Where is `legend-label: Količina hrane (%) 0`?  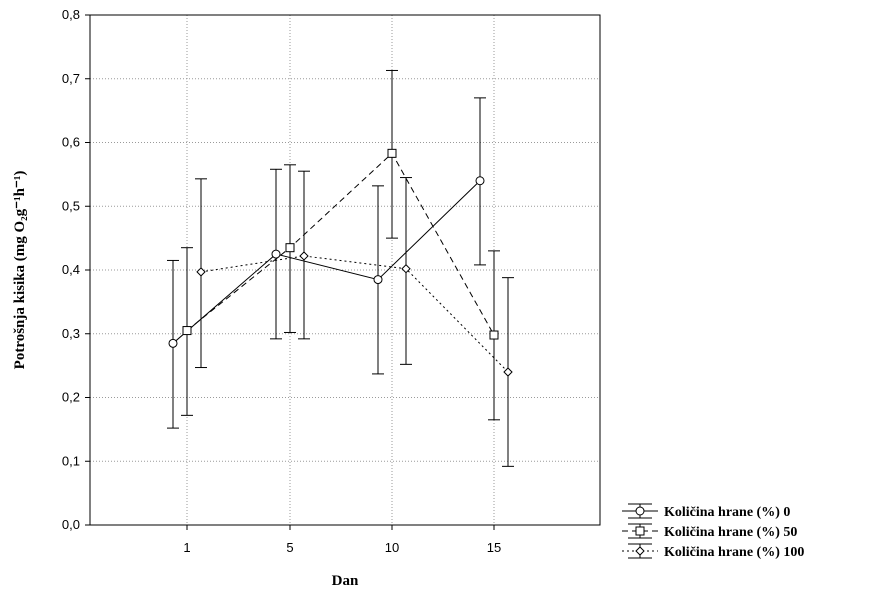 legend-label: Količina hrane (%) 0 is located at coordinates (727, 512).